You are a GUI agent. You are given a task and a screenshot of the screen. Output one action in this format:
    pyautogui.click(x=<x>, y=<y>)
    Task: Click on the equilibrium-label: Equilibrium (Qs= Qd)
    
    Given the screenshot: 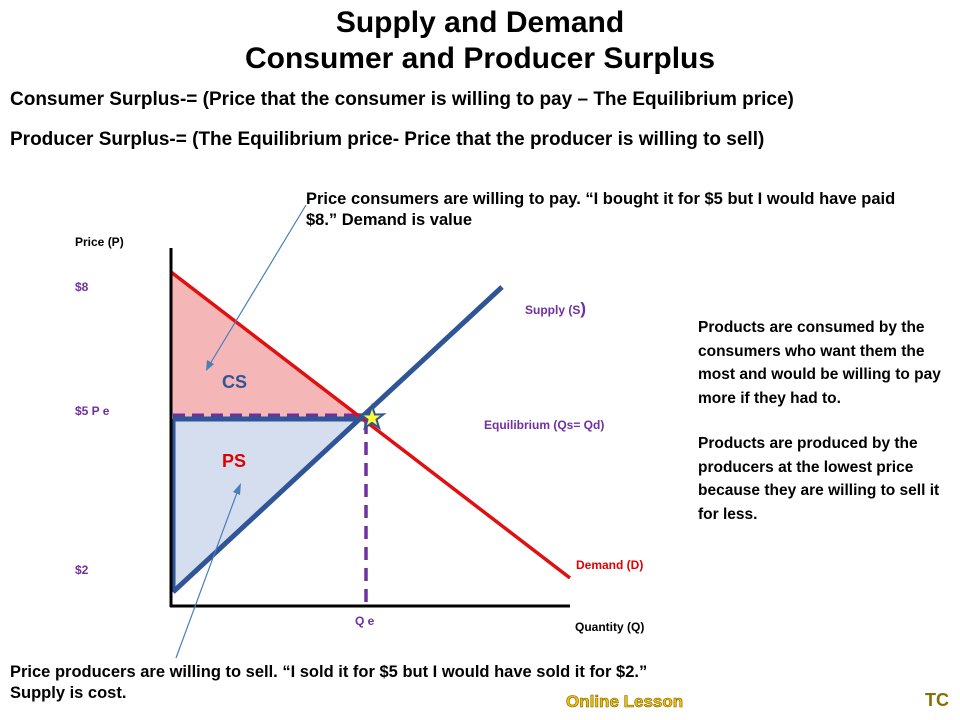 What is the action you would take?
    pyautogui.click(x=544, y=425)
    